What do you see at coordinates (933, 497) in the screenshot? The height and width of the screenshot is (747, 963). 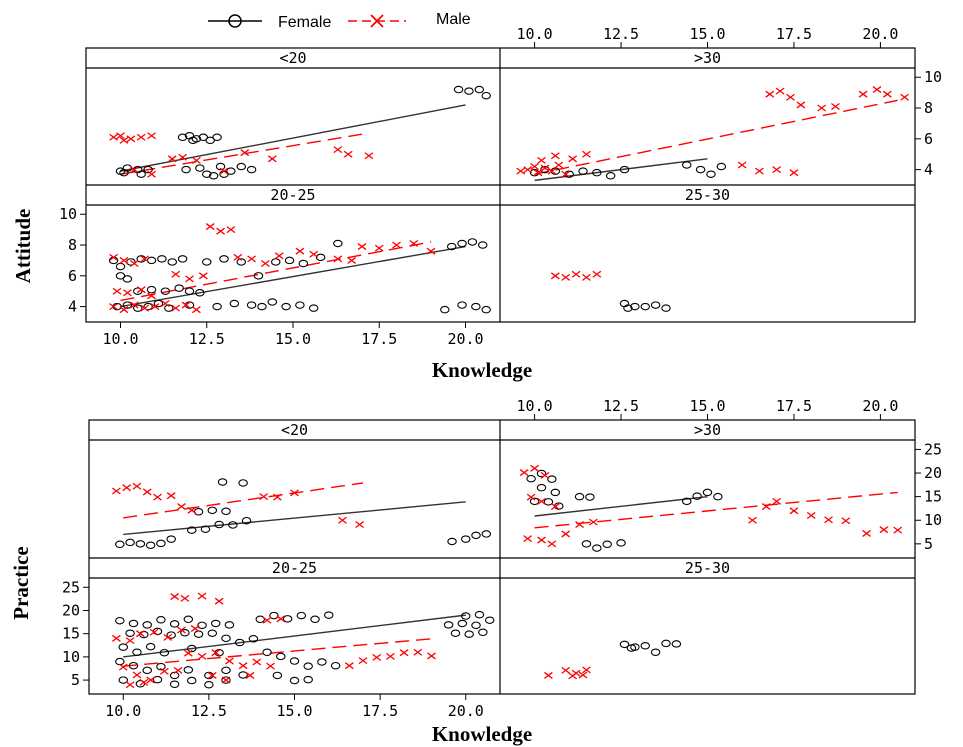 I see `y-tick-label-right: 15` at bounding box center [933, 497].